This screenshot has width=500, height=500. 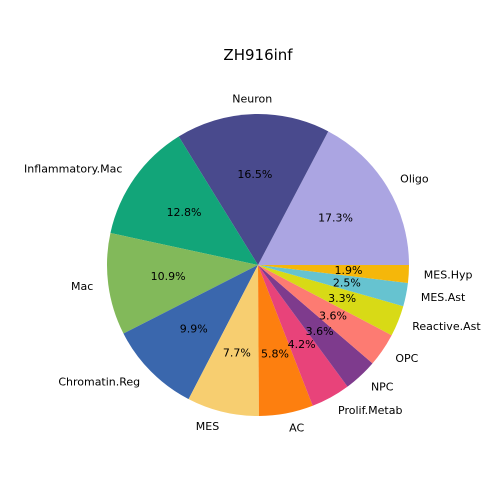 I want to click on category-label-mes-hyp: MES.Hyp, so click(x=448, y=274).